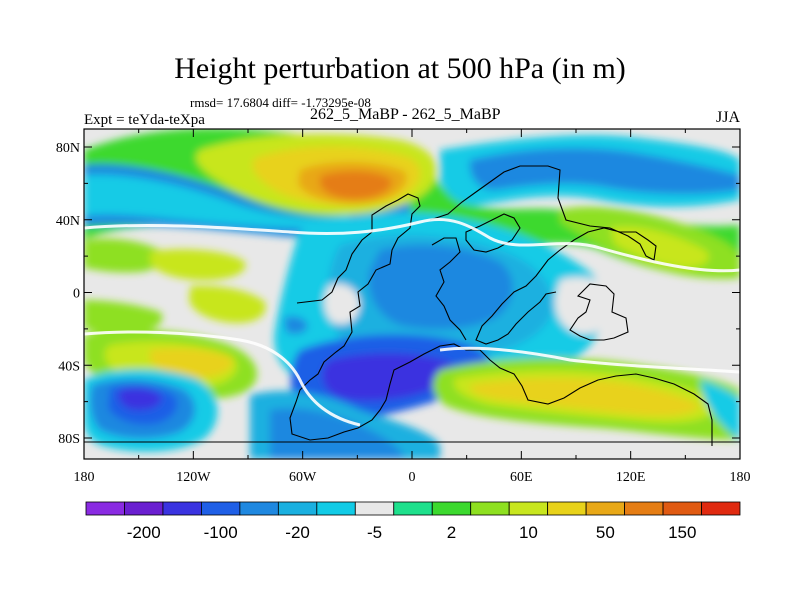 The width and height of the screenshot is (800, 600). I want to click on case-label: 262_5_MaBP - 262_5_MaBP, so click(405, 114).